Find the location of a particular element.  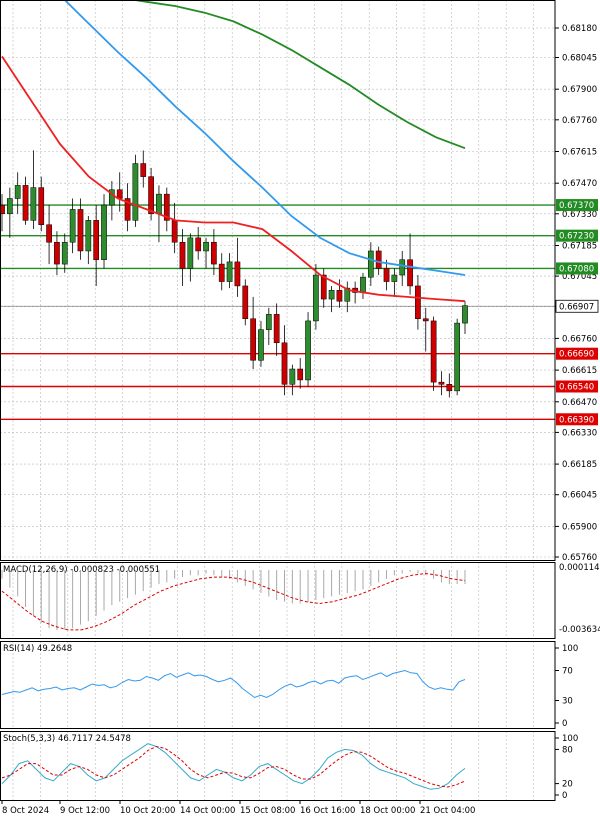

macd-label: MACD(12,26,9) -0.000823 -0.000551 is located at coordinates (81, 570).